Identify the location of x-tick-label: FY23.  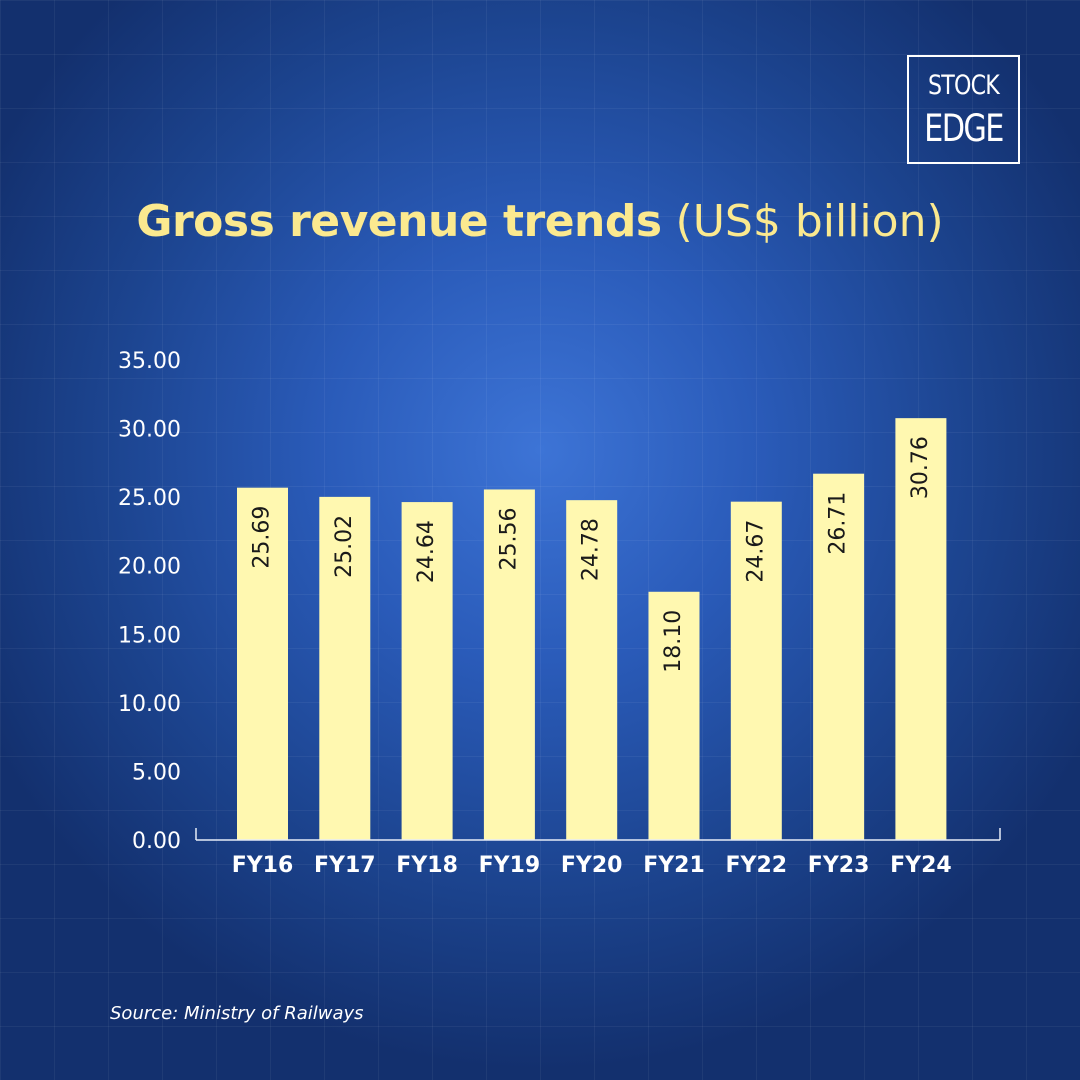
(839, 865).